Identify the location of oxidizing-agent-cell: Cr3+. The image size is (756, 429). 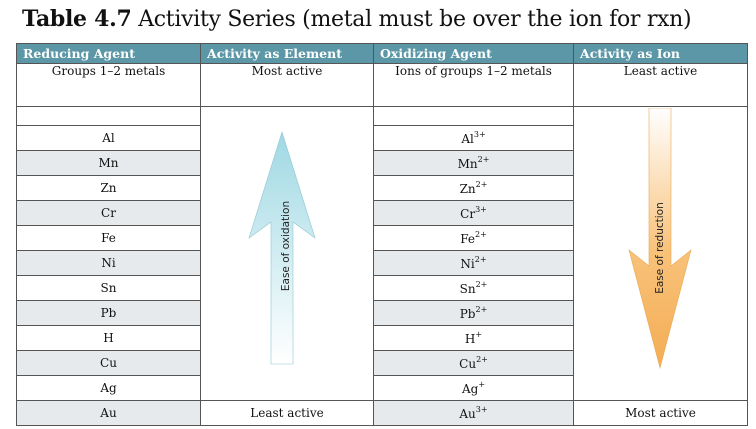
(473, 213).